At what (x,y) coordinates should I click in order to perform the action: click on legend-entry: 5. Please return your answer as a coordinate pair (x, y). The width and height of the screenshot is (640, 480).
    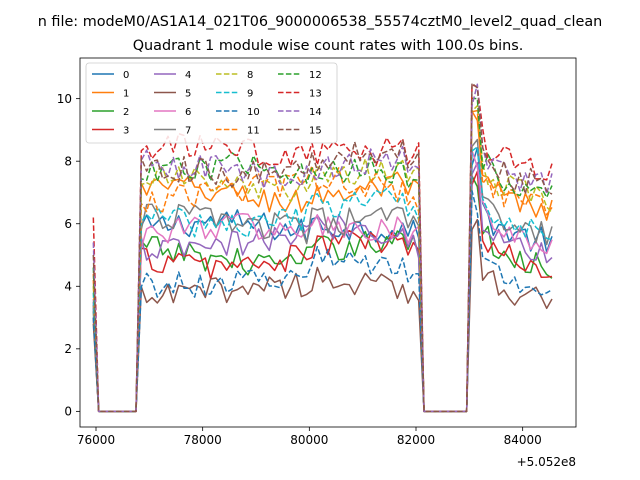
    Looking at the image, I should click on (172, 93).